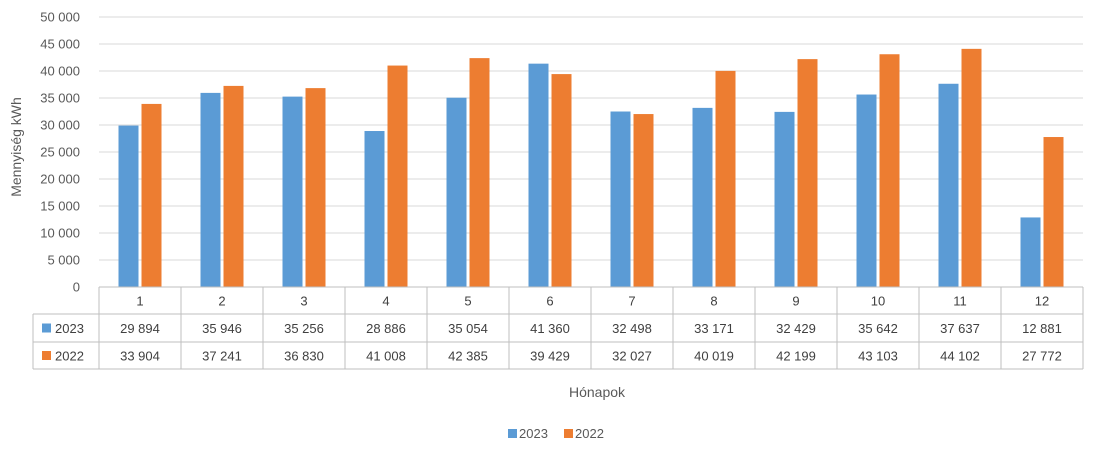  I want to click on y-axis-title: Mennyiség kWh, so click(16, 147).